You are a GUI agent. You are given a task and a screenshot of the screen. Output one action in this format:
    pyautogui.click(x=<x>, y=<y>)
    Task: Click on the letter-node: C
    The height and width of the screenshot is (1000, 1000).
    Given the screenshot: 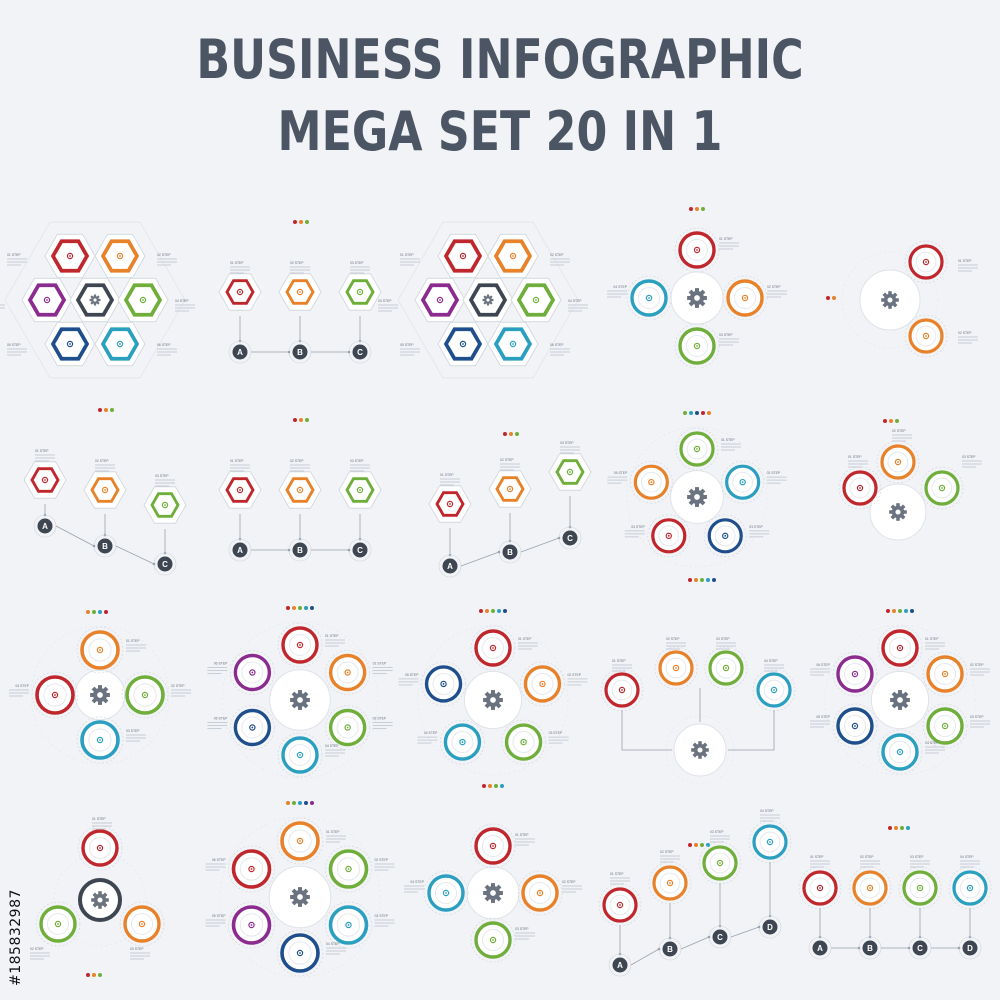 What is the action you would take?
    pyautogui.click(x=360, y=352)
    